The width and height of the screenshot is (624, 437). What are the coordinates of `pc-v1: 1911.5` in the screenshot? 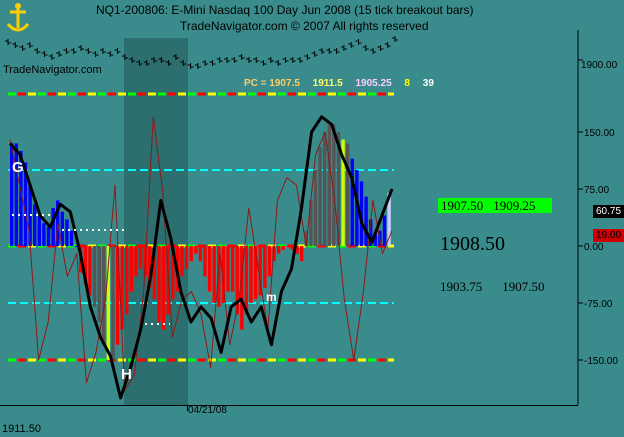 It's located at (327, 83).